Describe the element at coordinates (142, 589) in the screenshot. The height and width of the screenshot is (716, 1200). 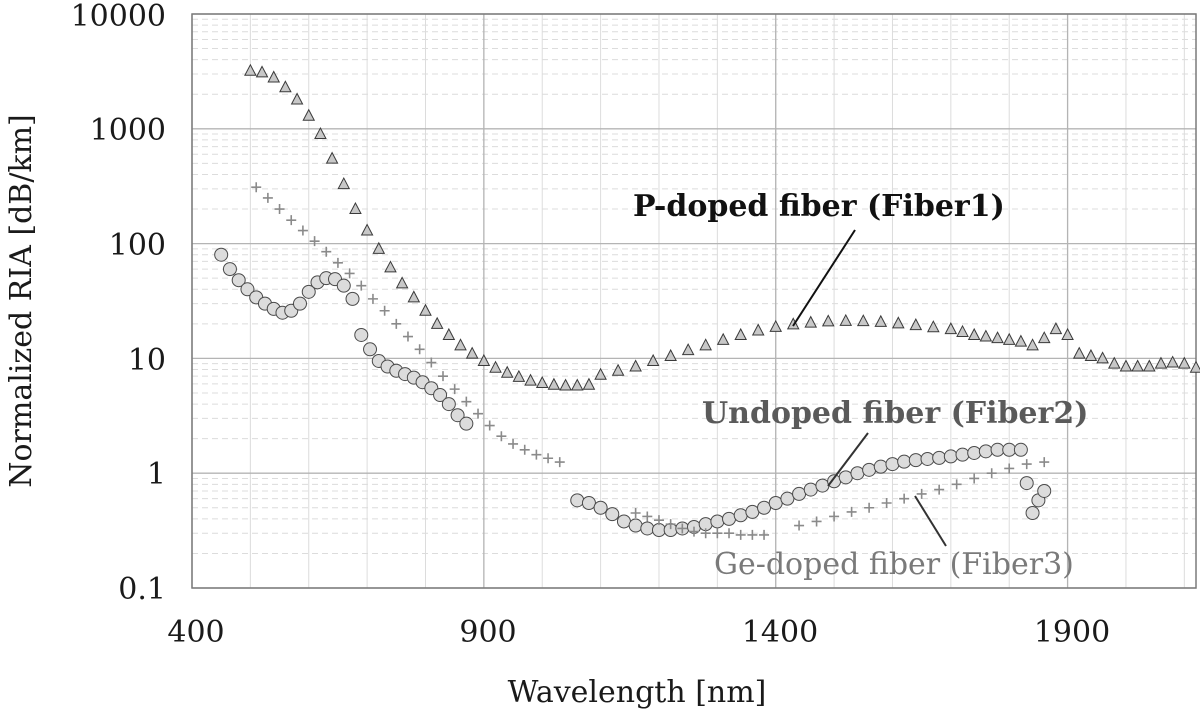
I see `y-tick-label: 0.1` at that location.